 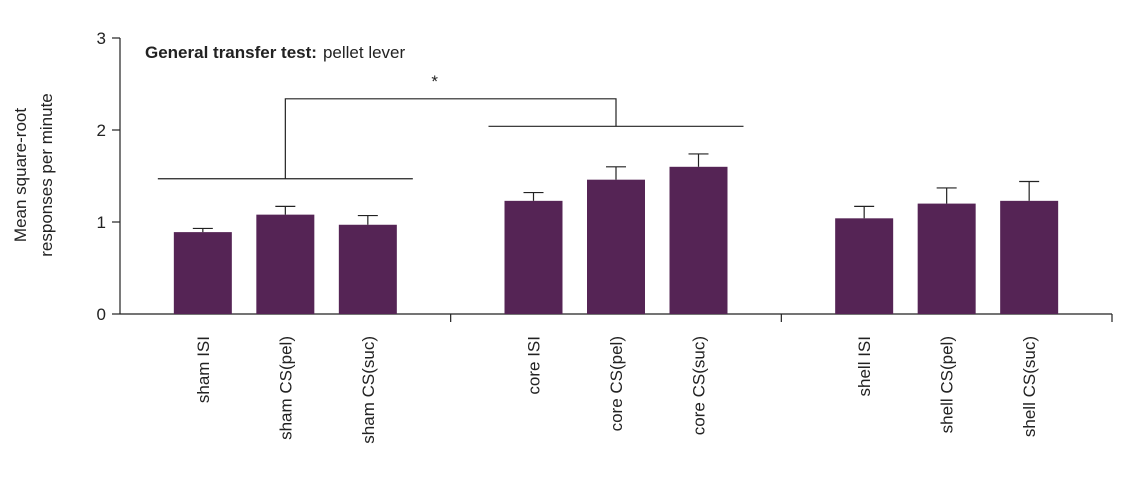 I want to click on x-tick-label: core CS(pel), so click(x=616, y=383).